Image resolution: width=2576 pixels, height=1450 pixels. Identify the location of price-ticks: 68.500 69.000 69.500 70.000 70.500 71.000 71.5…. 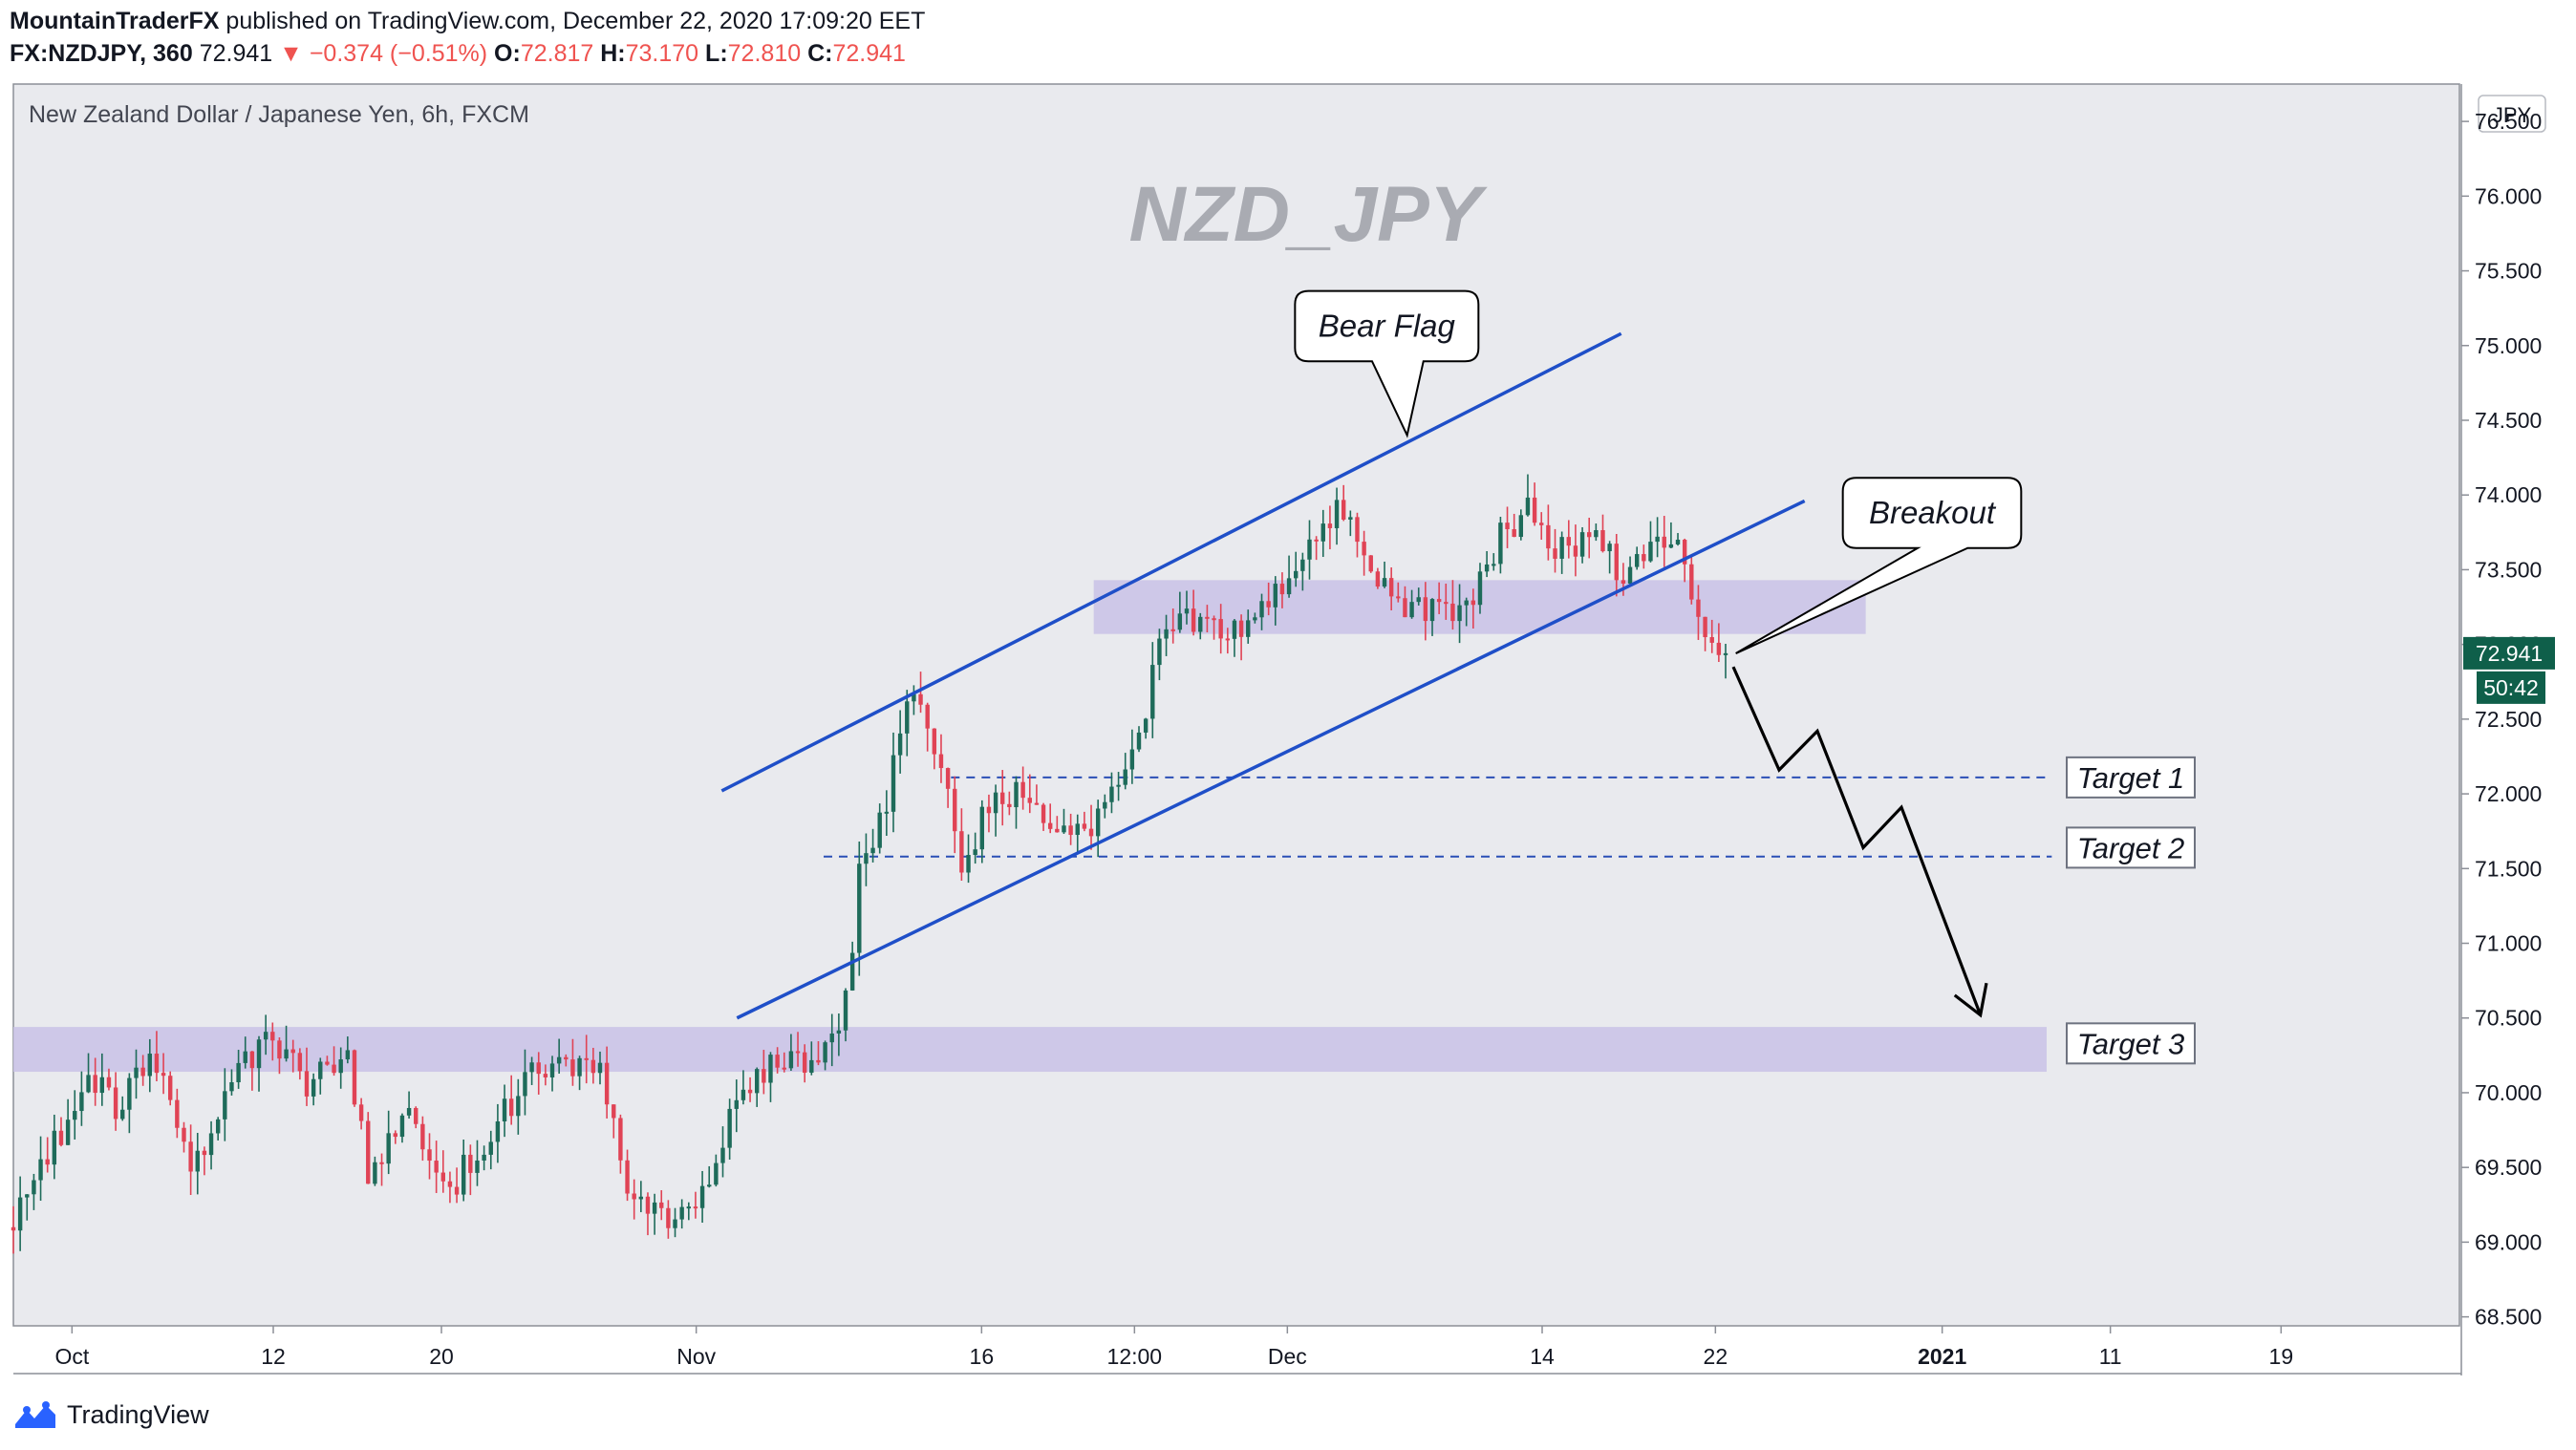
(2501, 719).